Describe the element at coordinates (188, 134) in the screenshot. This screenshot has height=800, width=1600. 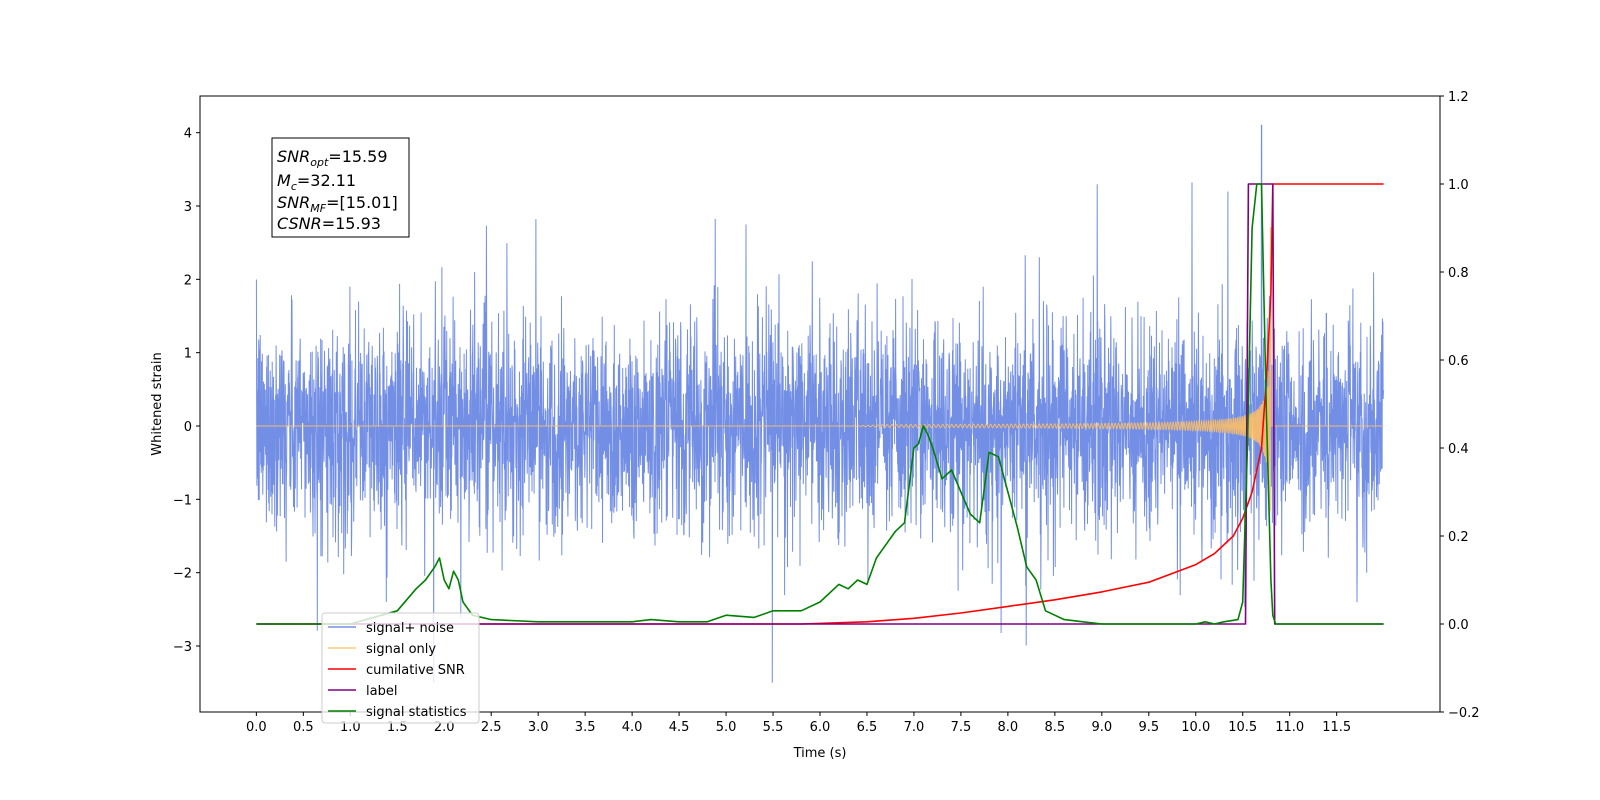
I see `y-tick-label-left: 4` at that location.